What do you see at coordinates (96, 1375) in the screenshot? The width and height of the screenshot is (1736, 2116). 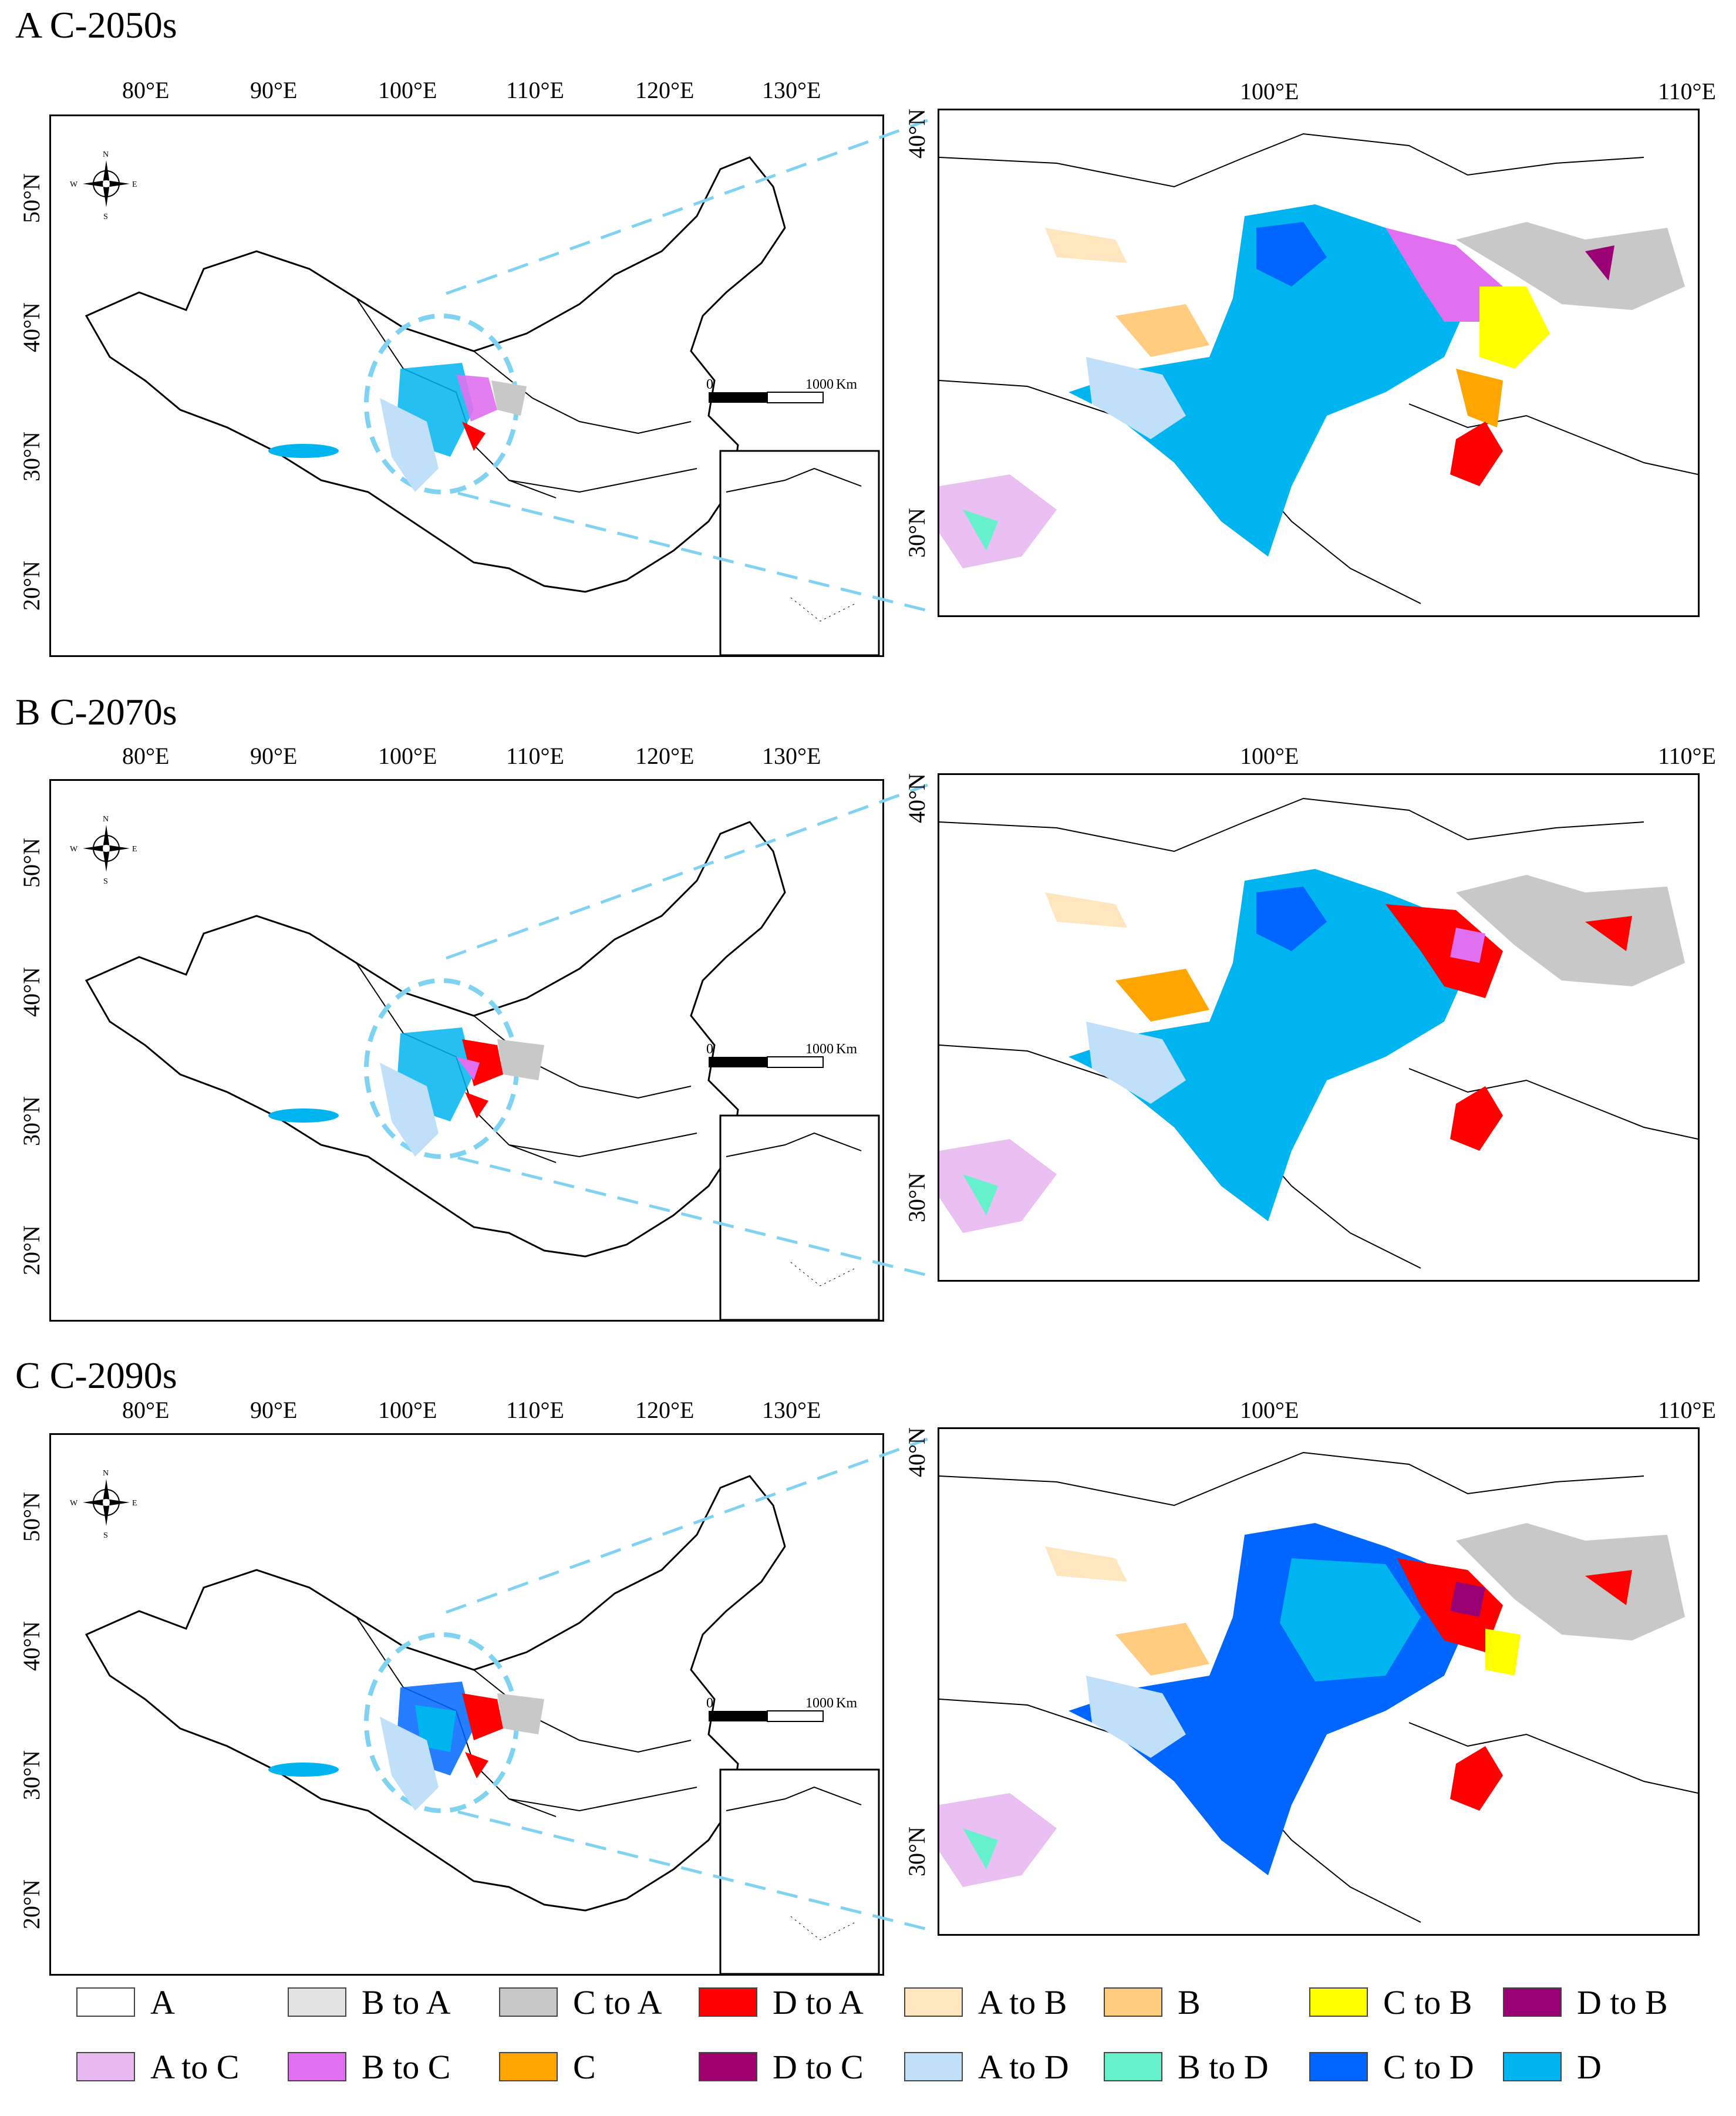 I see `panel-c-title: C C-2090s` at bounding box center [96, 1375].